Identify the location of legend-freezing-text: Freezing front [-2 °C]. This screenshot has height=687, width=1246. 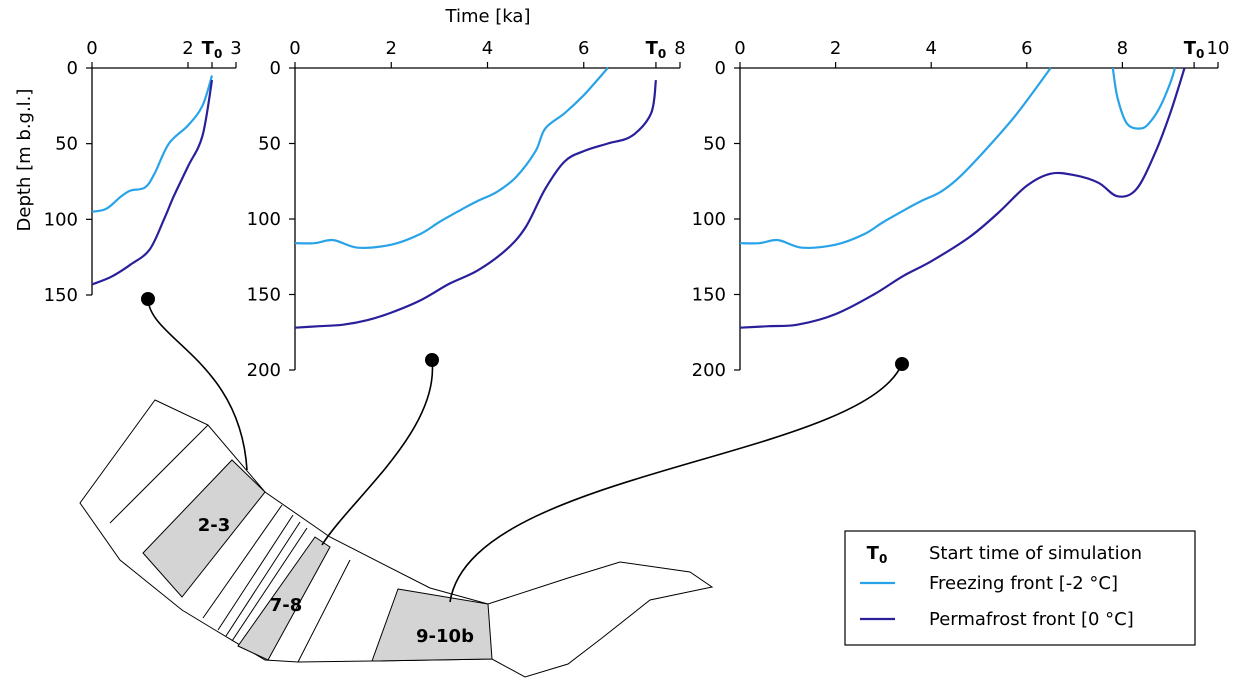
(1023, 583).